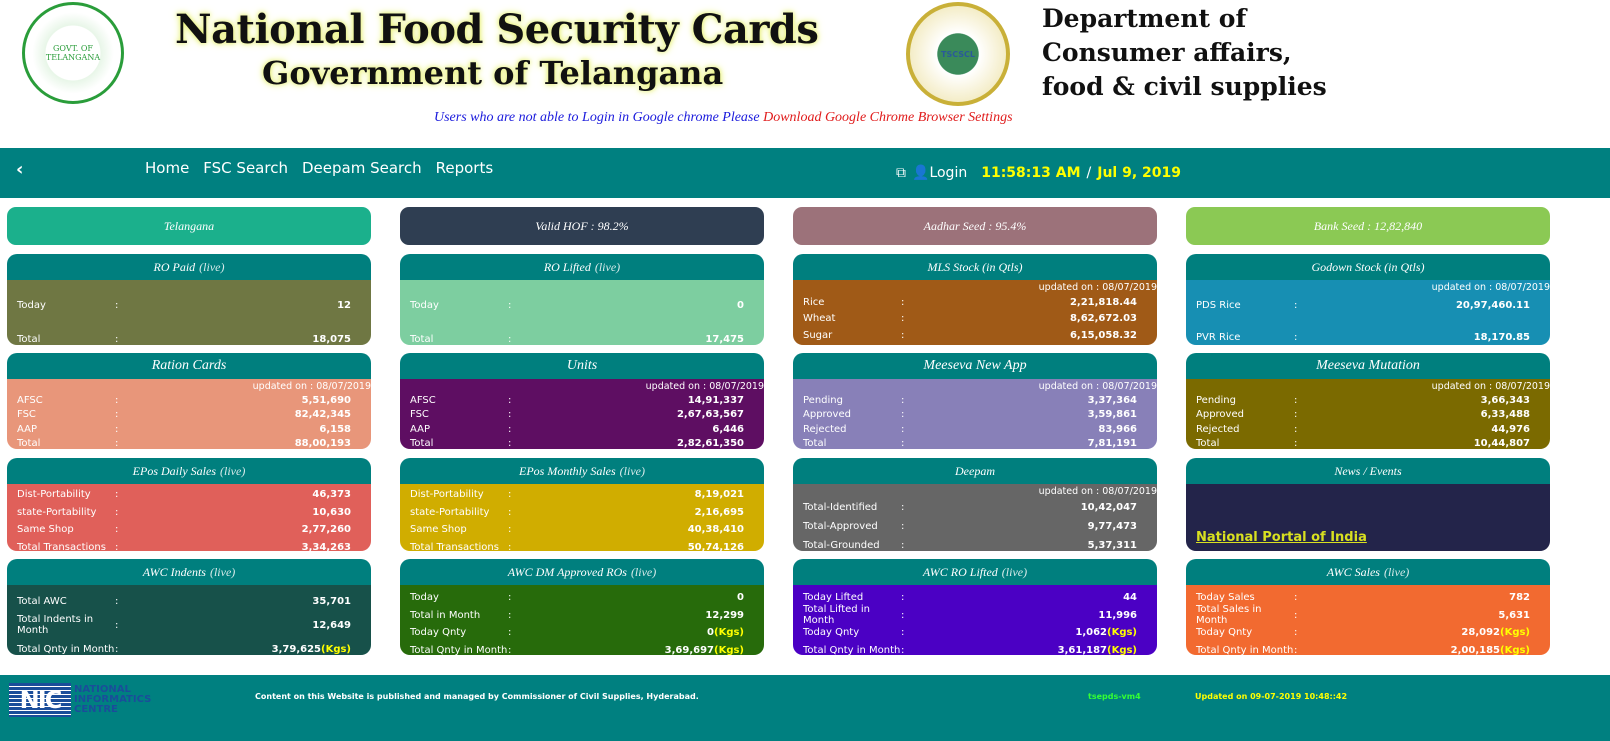 The image size is (1610, 741). I want to click on server-name: tsepds-vm4, so click(1114, 696).